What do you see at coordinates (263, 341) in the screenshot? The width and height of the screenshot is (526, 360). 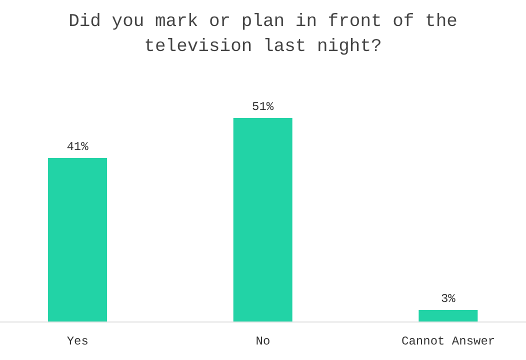 I see `x-tick-label: No` at bounding box center [263, 341].